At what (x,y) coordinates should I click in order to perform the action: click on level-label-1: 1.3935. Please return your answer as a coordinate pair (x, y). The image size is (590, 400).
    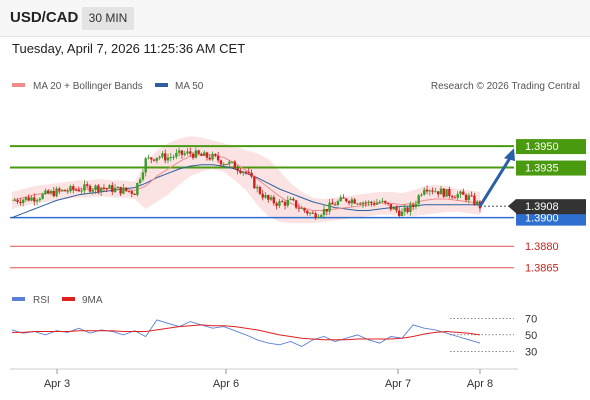
    Looking at the image, I should click on (542, 169).